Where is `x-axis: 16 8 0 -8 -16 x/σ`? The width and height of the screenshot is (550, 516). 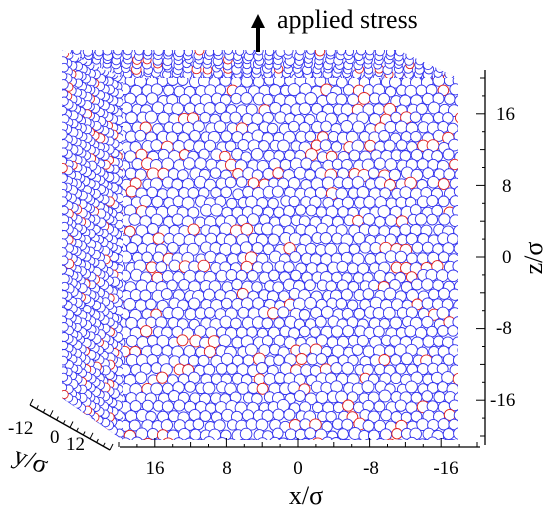
x-axis: 16 8 0 -8 -16 x/σ is located at coordinates (299, 474).